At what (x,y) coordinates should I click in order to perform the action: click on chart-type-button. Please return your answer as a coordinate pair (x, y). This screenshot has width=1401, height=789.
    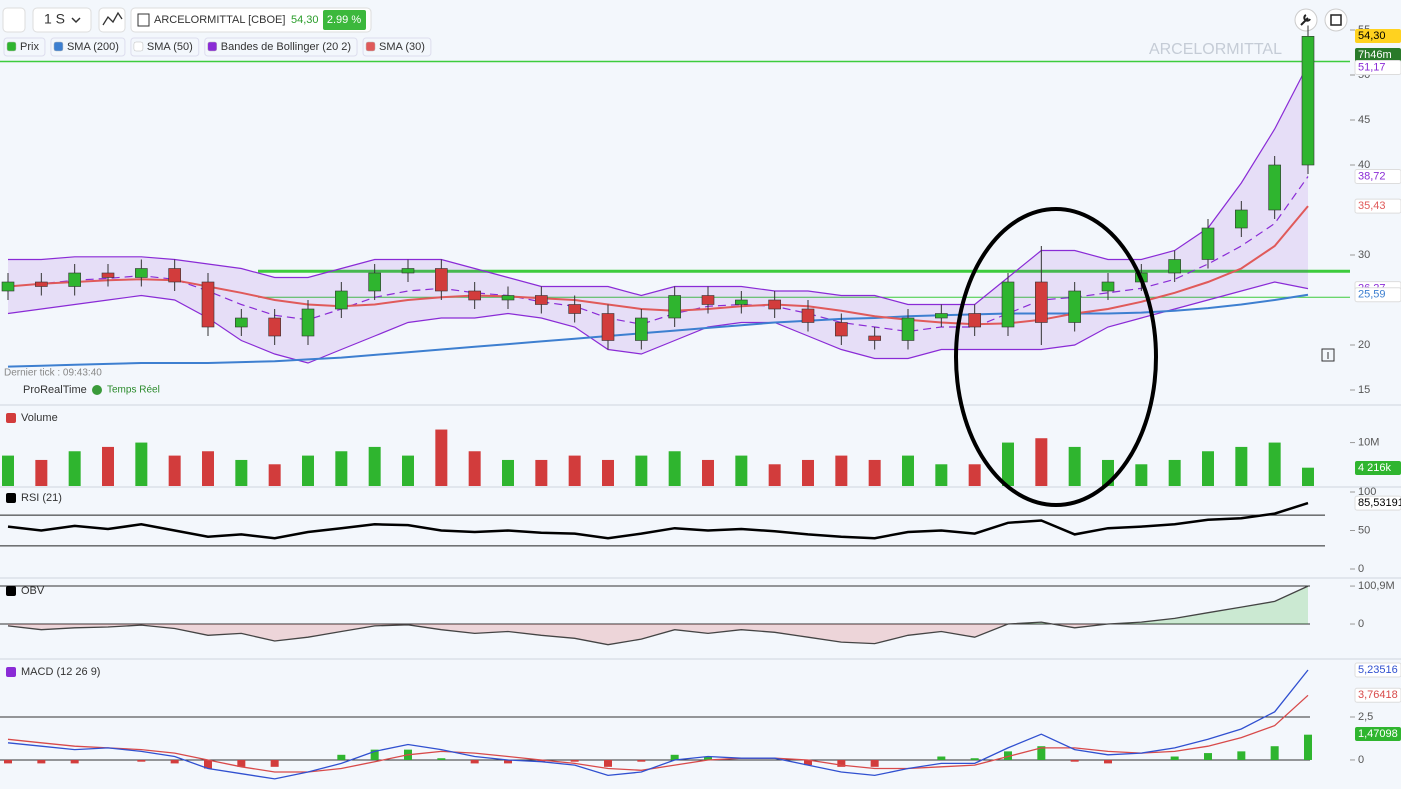
    Looking at the image, I should click on (112, 20).